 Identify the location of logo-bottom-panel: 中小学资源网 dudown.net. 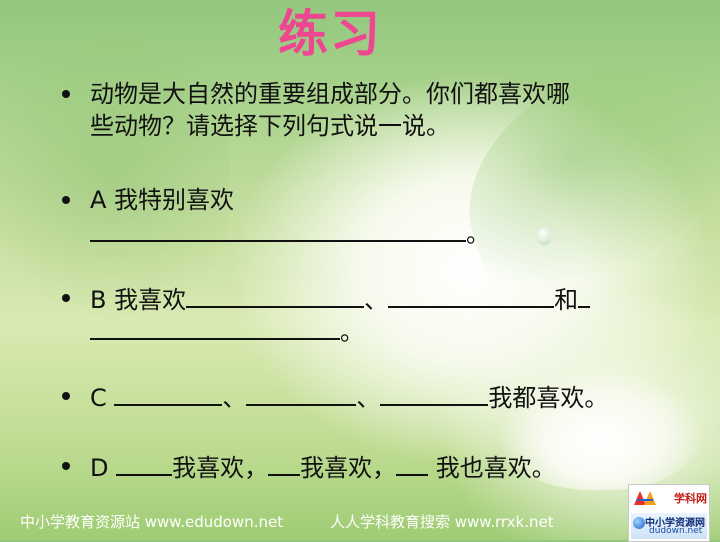
(669, 526).